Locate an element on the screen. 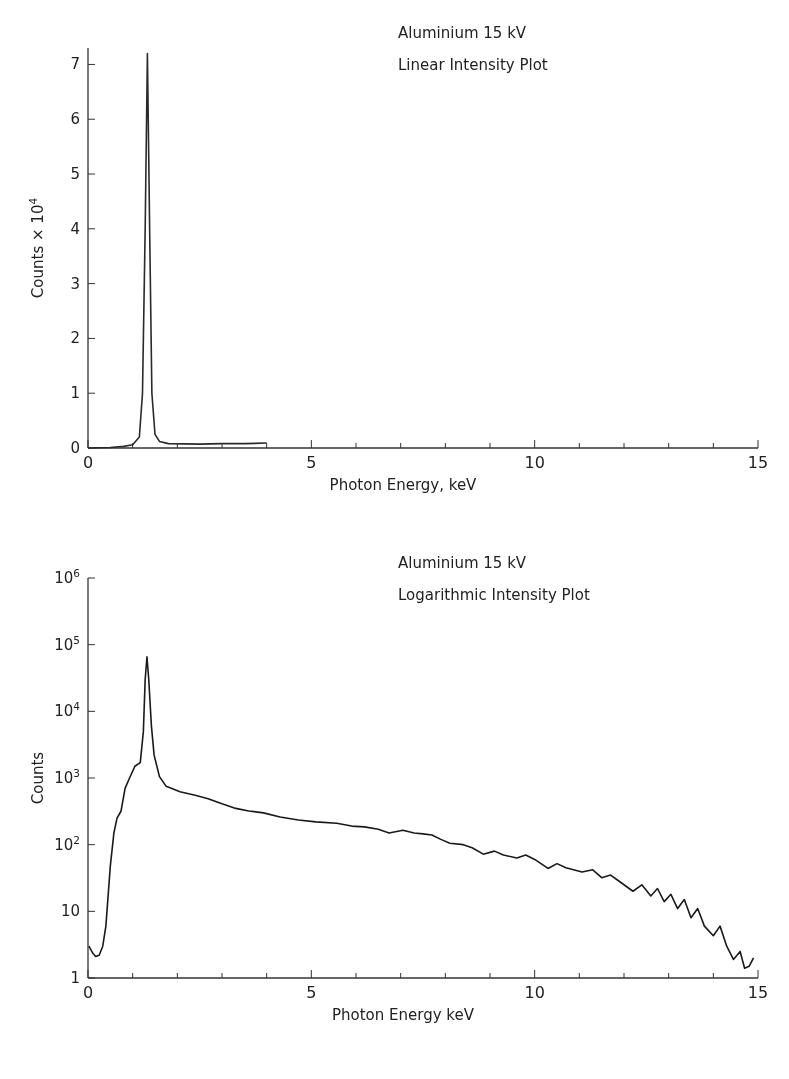 The image size is (789, 1079). y-tick-label: 10$^{5}$ is located at coordinates (67, 643).